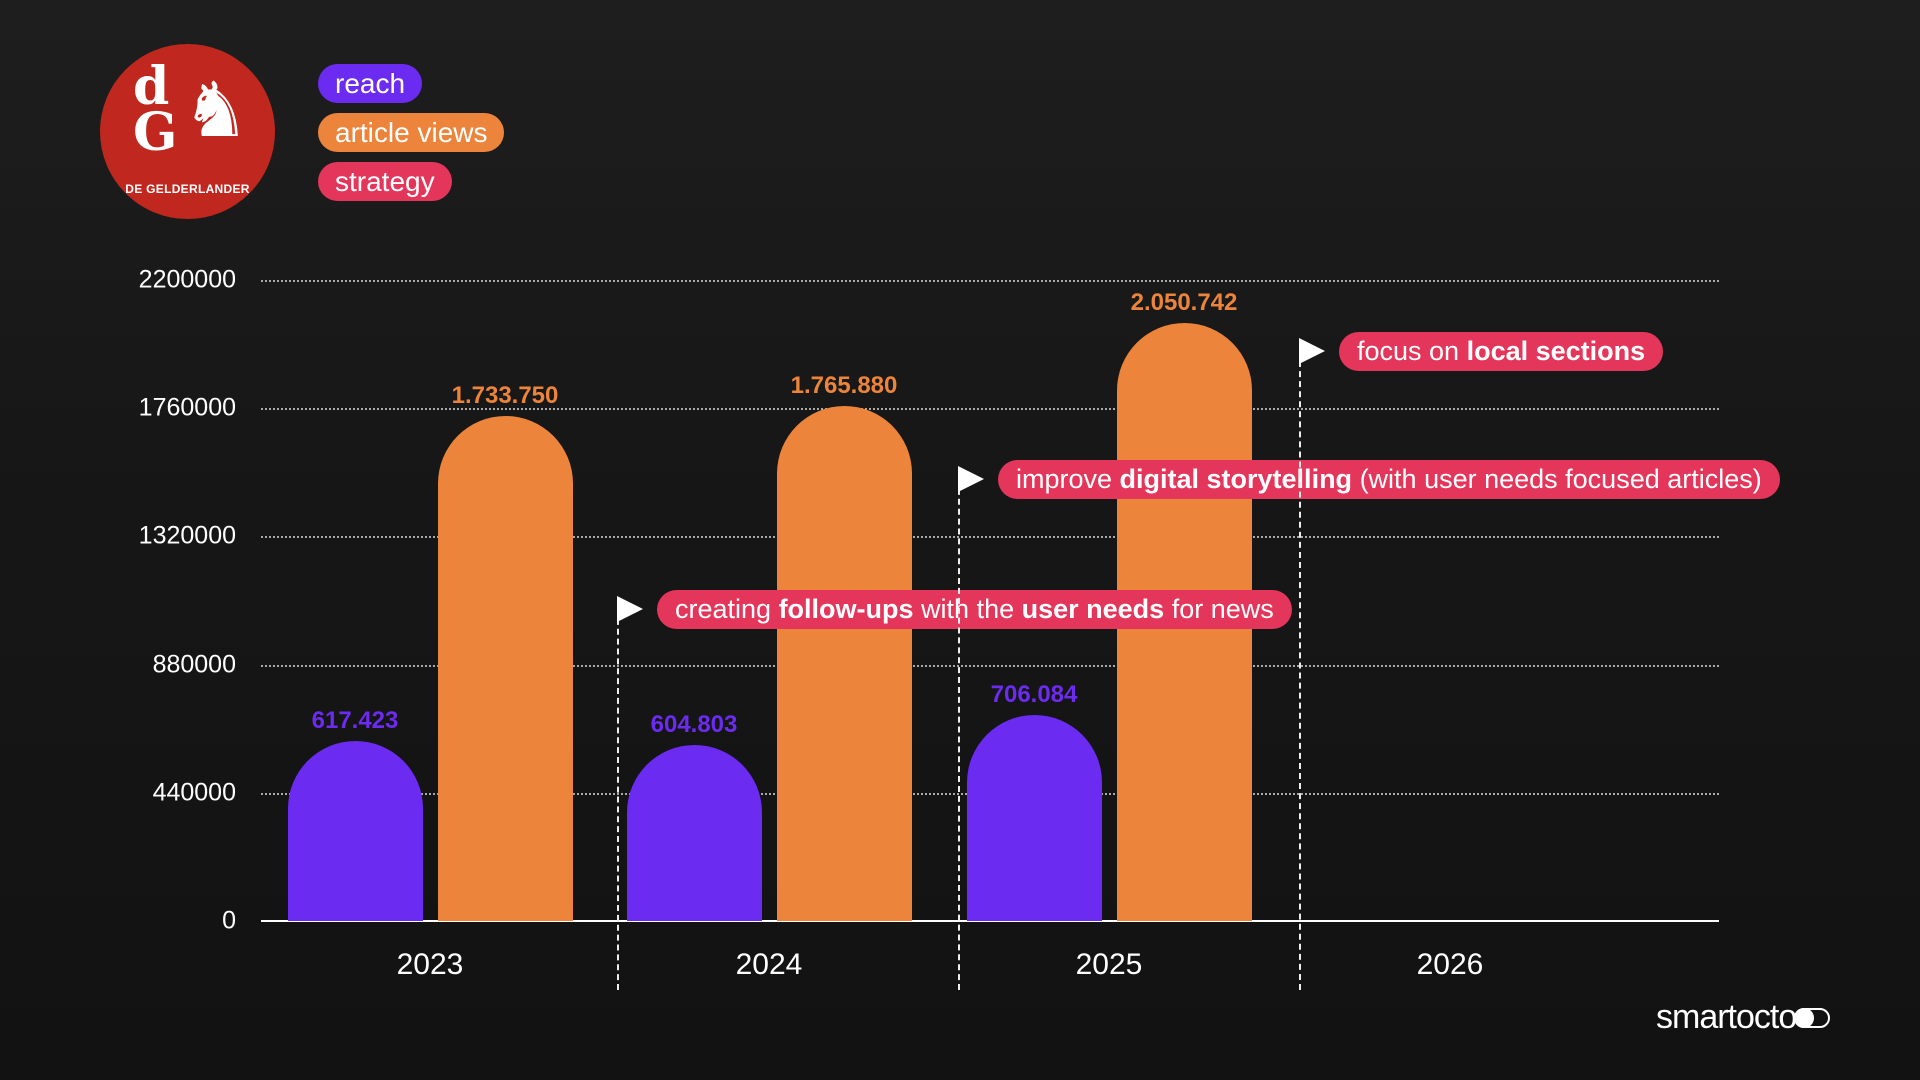 The height and width of the screenshot is (1080, 1920). What do you see at coordinates (1236, 479) in the screenshot?
I see `annotation-emphasis: digital storytelling` at bounding box center [1236, 479].